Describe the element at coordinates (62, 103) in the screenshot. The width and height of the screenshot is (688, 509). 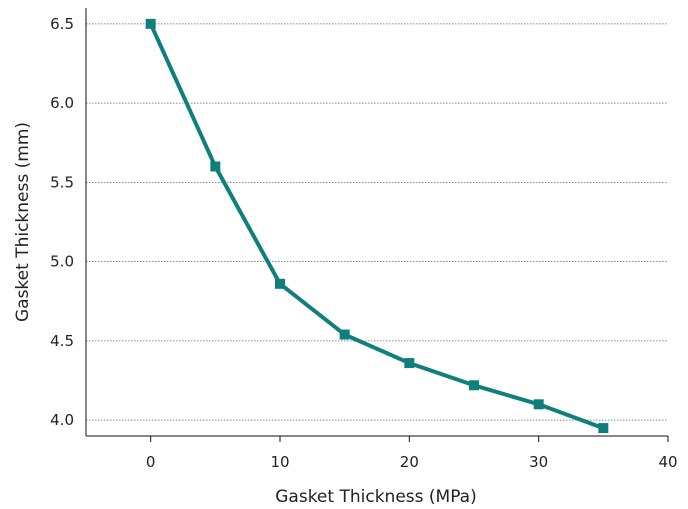
I see `y-tick-label: 6.0` at that location.